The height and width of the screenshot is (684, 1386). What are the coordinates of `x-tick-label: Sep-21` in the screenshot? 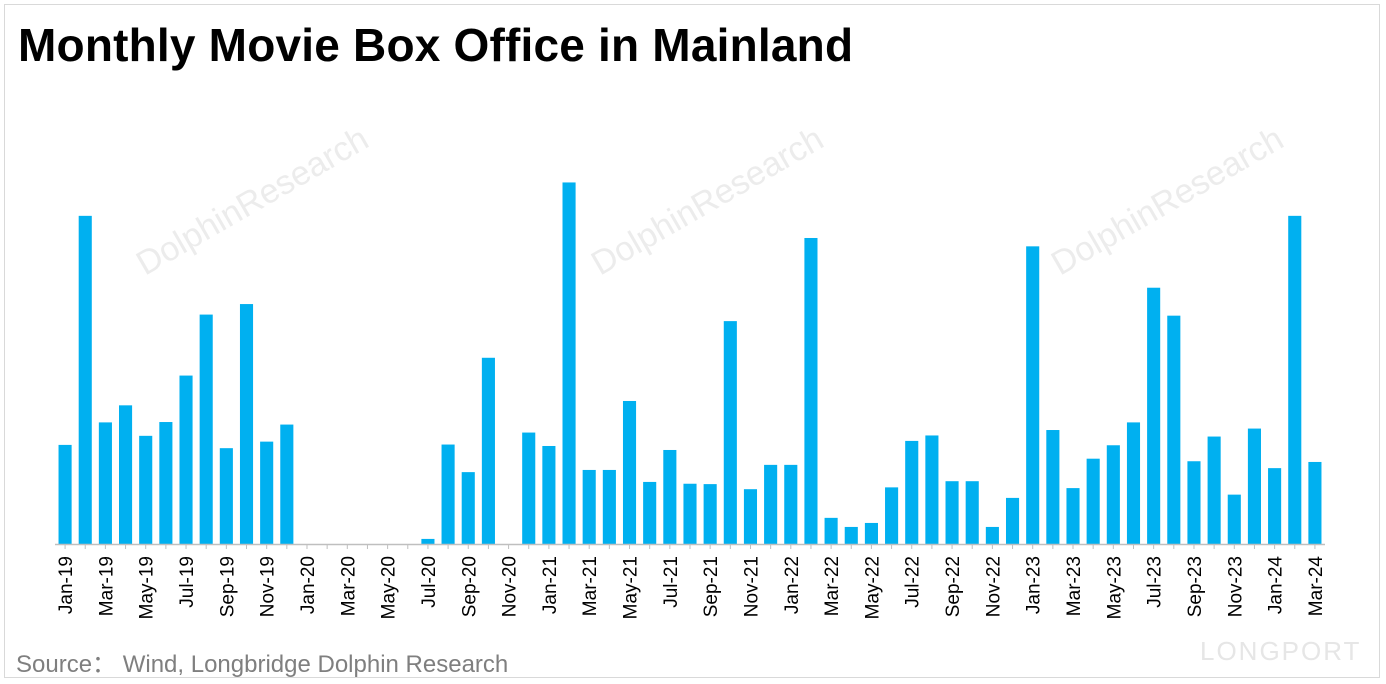 It's located at (711, 586).